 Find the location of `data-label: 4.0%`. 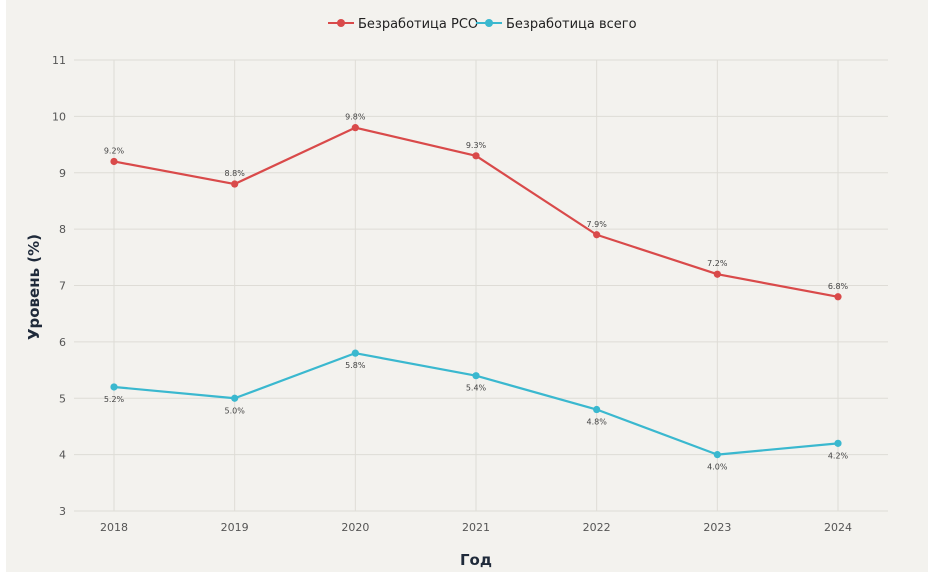

data-label: 4.0% is located at coordinates (717, 467).